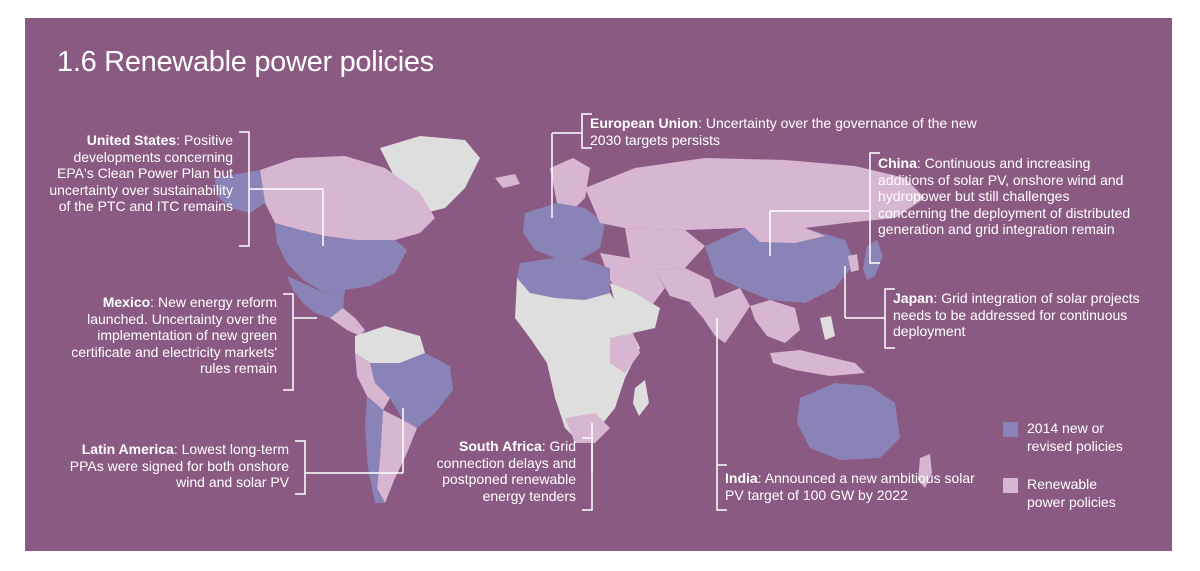 This screenshot has width=1200, height=571. I want to click on annotation-south-africa-name: South Africa, so click(500, 446).